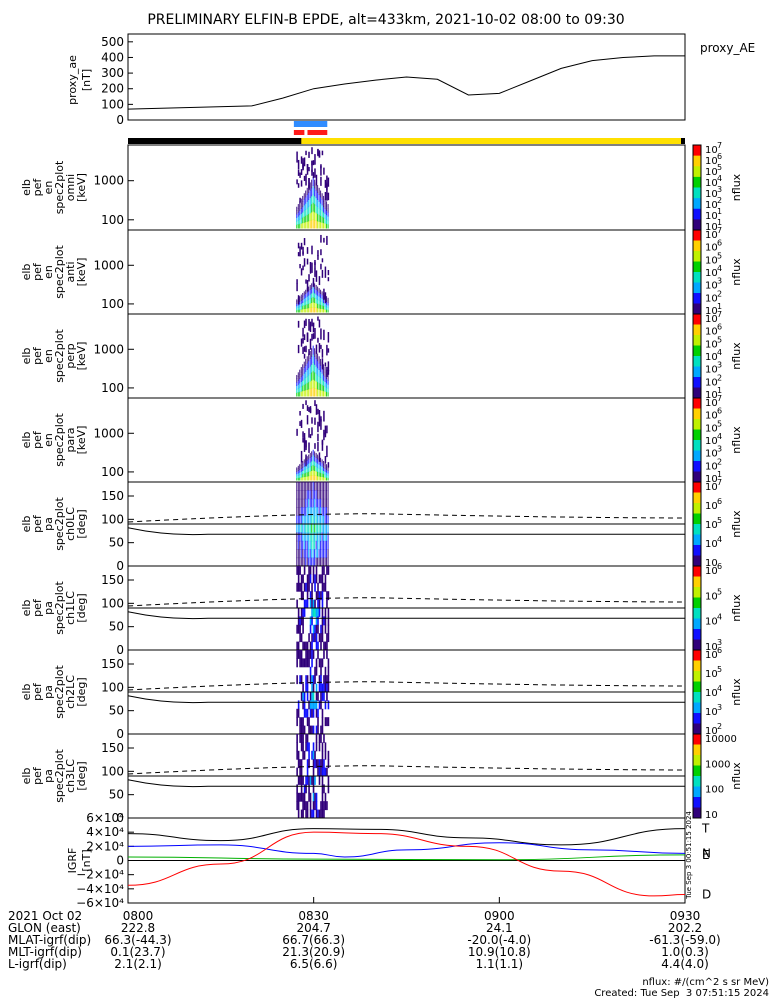 The width and height of the screenshot is (775, 1000). What do you see at coordinates (112, 496) in the screenshot?
I see `panel-tick-label: 150` at bounding box center [112, 496].